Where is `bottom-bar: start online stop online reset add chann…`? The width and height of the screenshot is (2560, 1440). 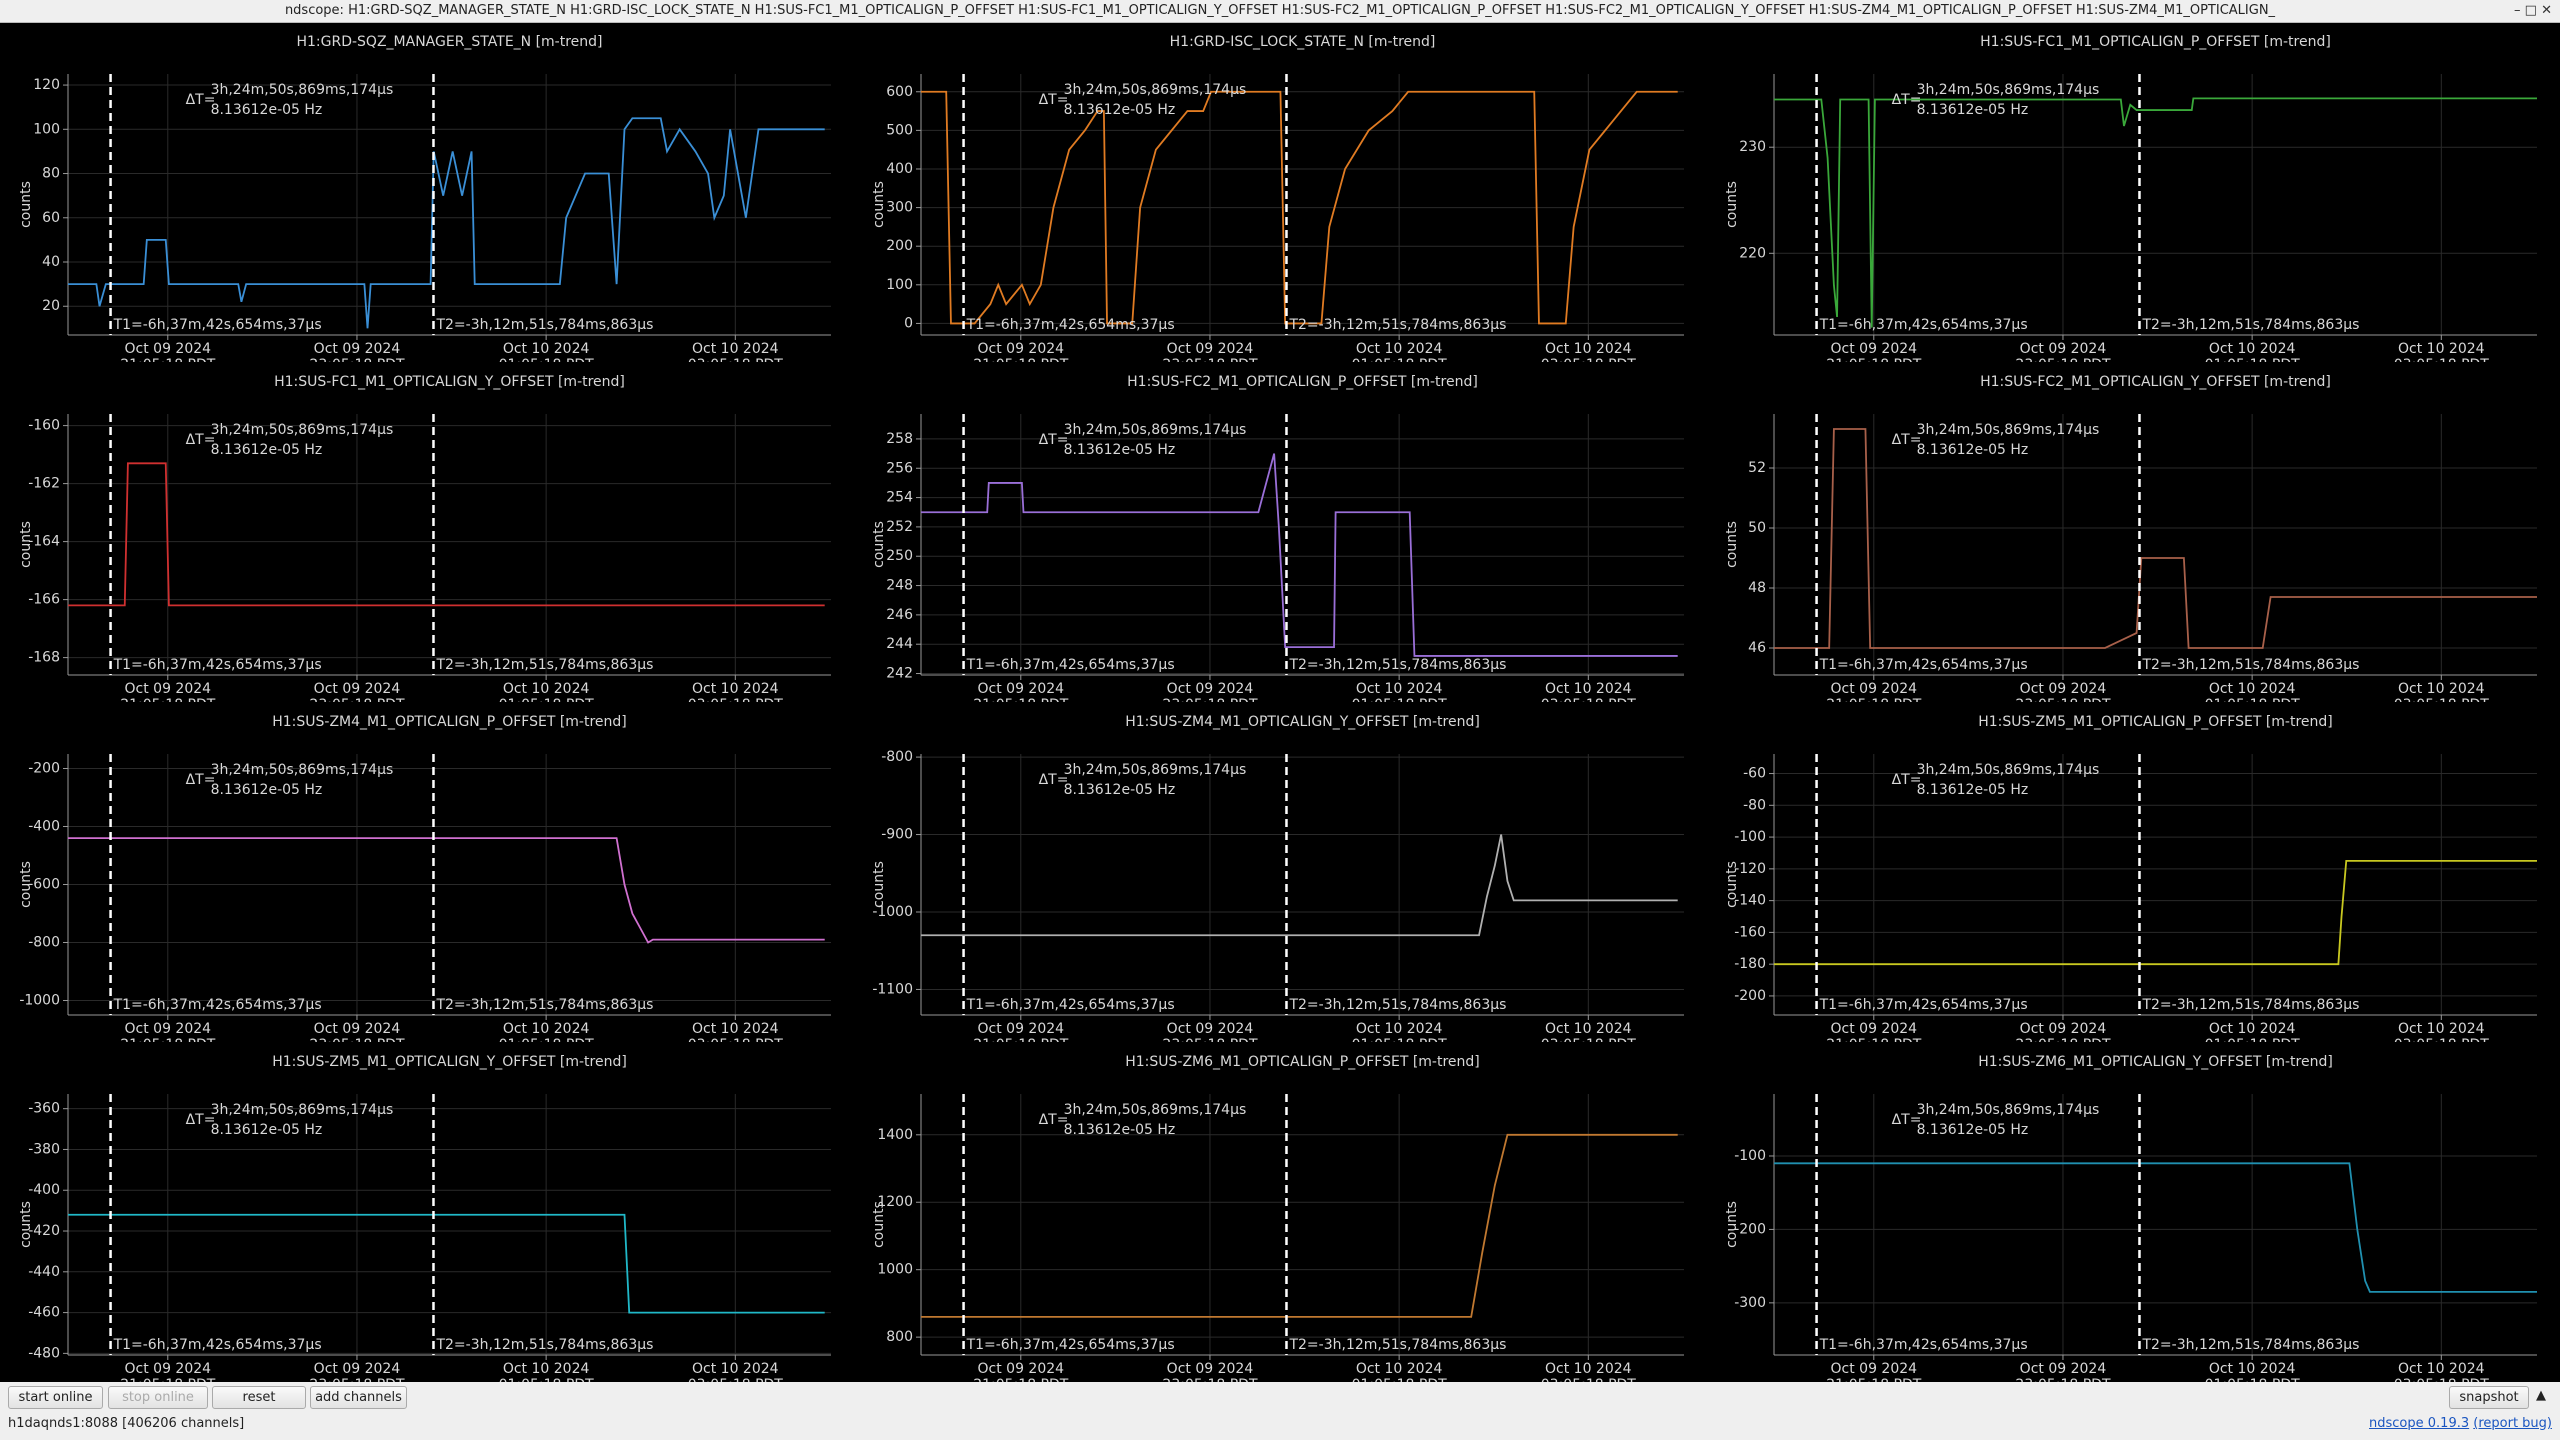 bottom-bar: start online stop online reset add chann… is located at coordinates (1280, 1411).